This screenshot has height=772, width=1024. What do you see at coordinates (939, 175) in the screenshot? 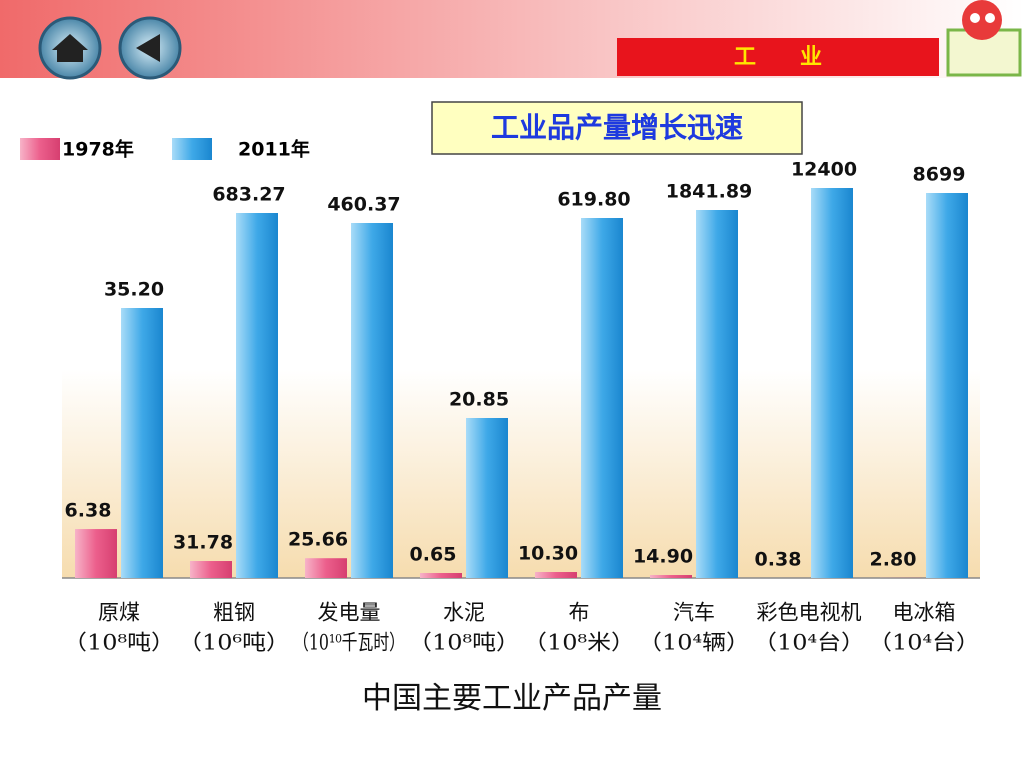
I see `value-label: 8699` at bounding box center [939, 175].